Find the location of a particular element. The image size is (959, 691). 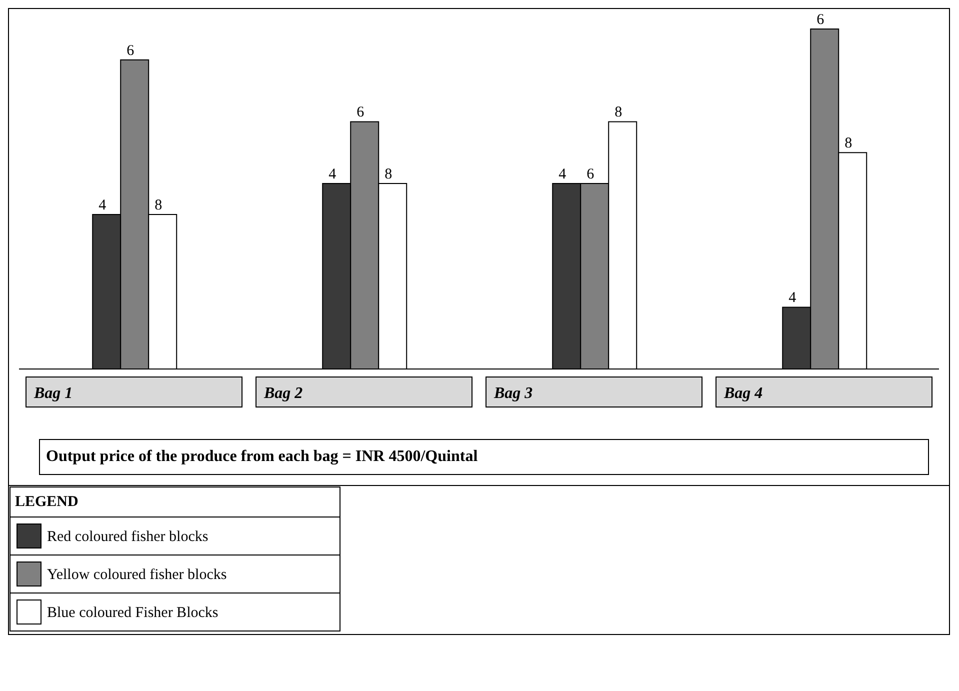

legend-title: LEGEND is located at coordinates (47, 502).